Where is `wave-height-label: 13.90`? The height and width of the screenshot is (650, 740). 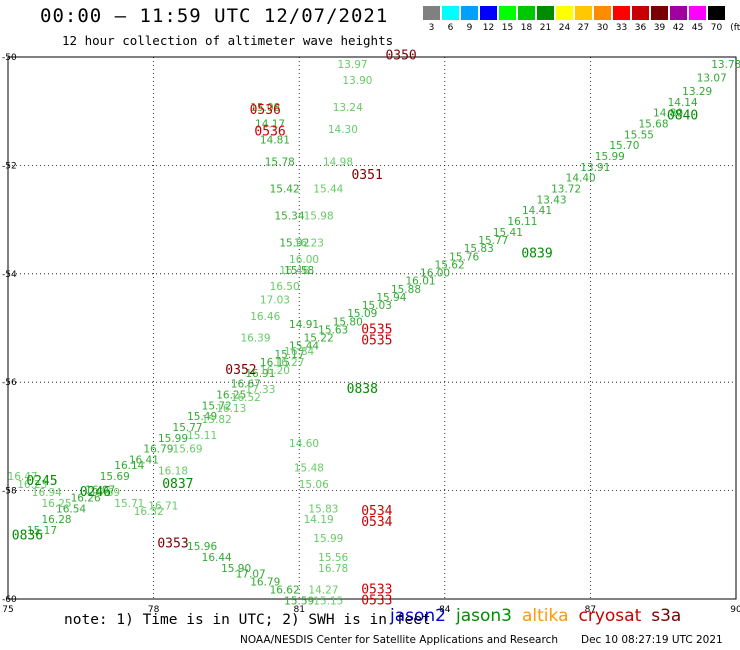
wave-height-label: 13.90 is located at coordinates (357, 81).